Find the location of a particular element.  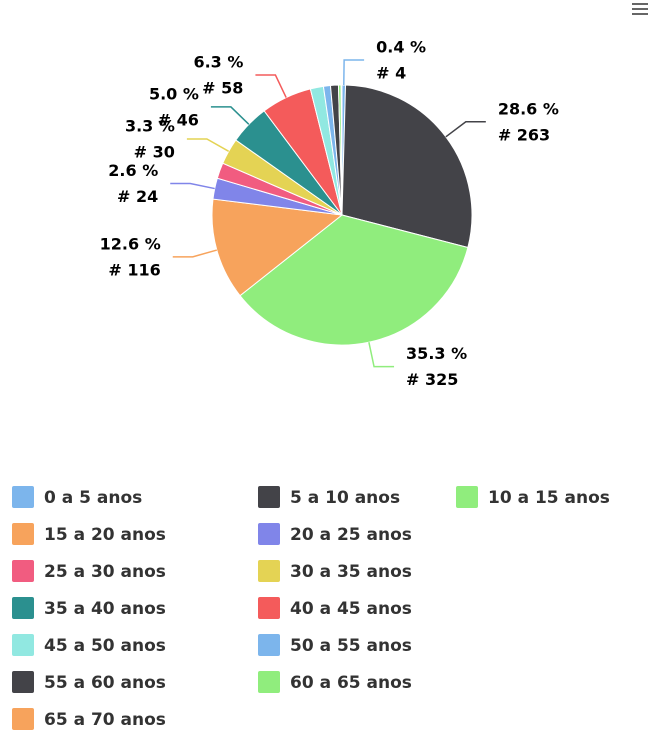

legend-label: 65 a 70 anos is located at coordinates (105, 720).